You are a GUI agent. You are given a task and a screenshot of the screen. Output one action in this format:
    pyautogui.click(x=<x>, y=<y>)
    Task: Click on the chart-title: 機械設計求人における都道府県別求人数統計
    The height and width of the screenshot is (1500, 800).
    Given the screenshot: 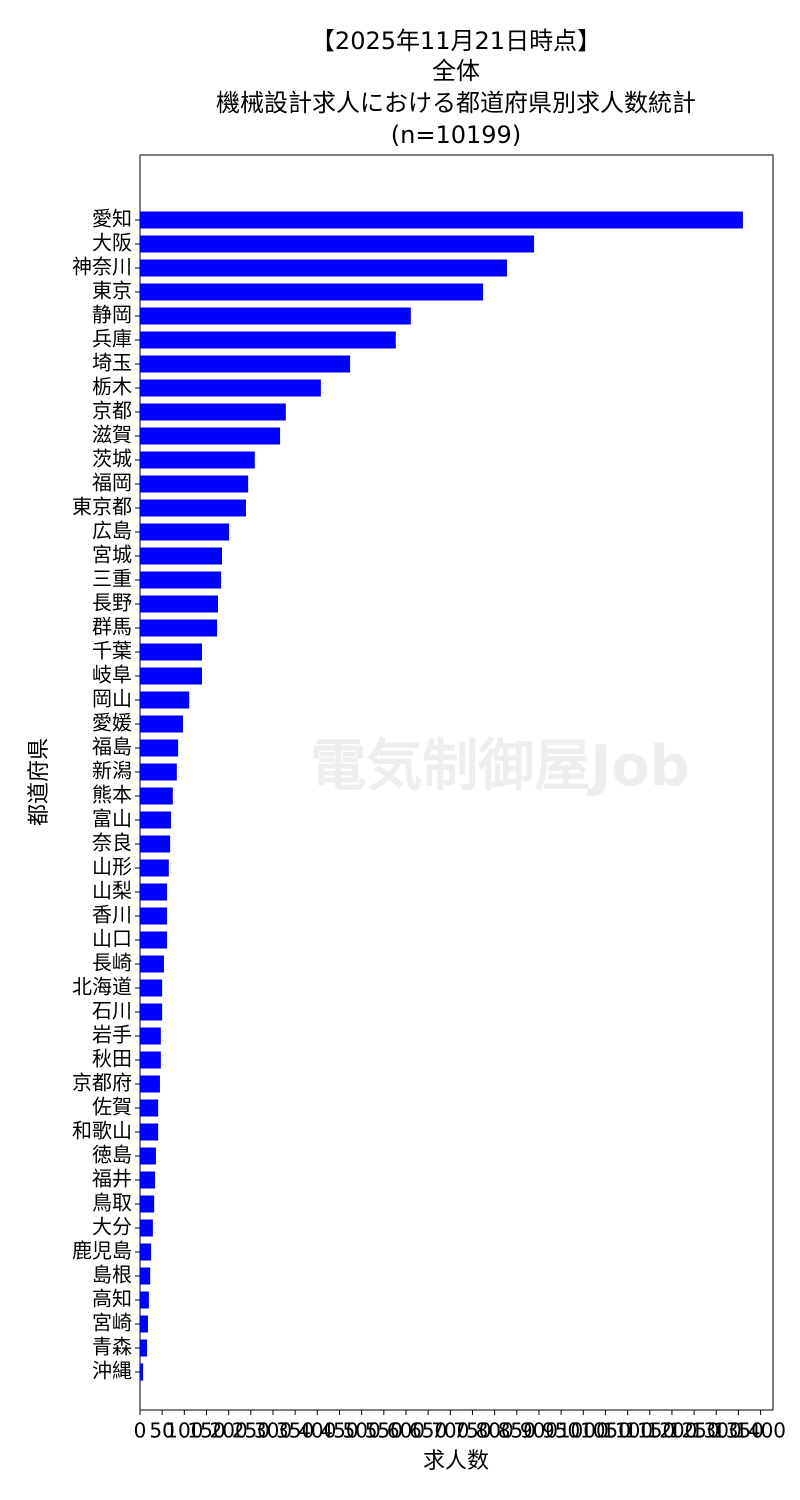 What is the action you would take?
    pyautogui.click(x=456, y=103)
    